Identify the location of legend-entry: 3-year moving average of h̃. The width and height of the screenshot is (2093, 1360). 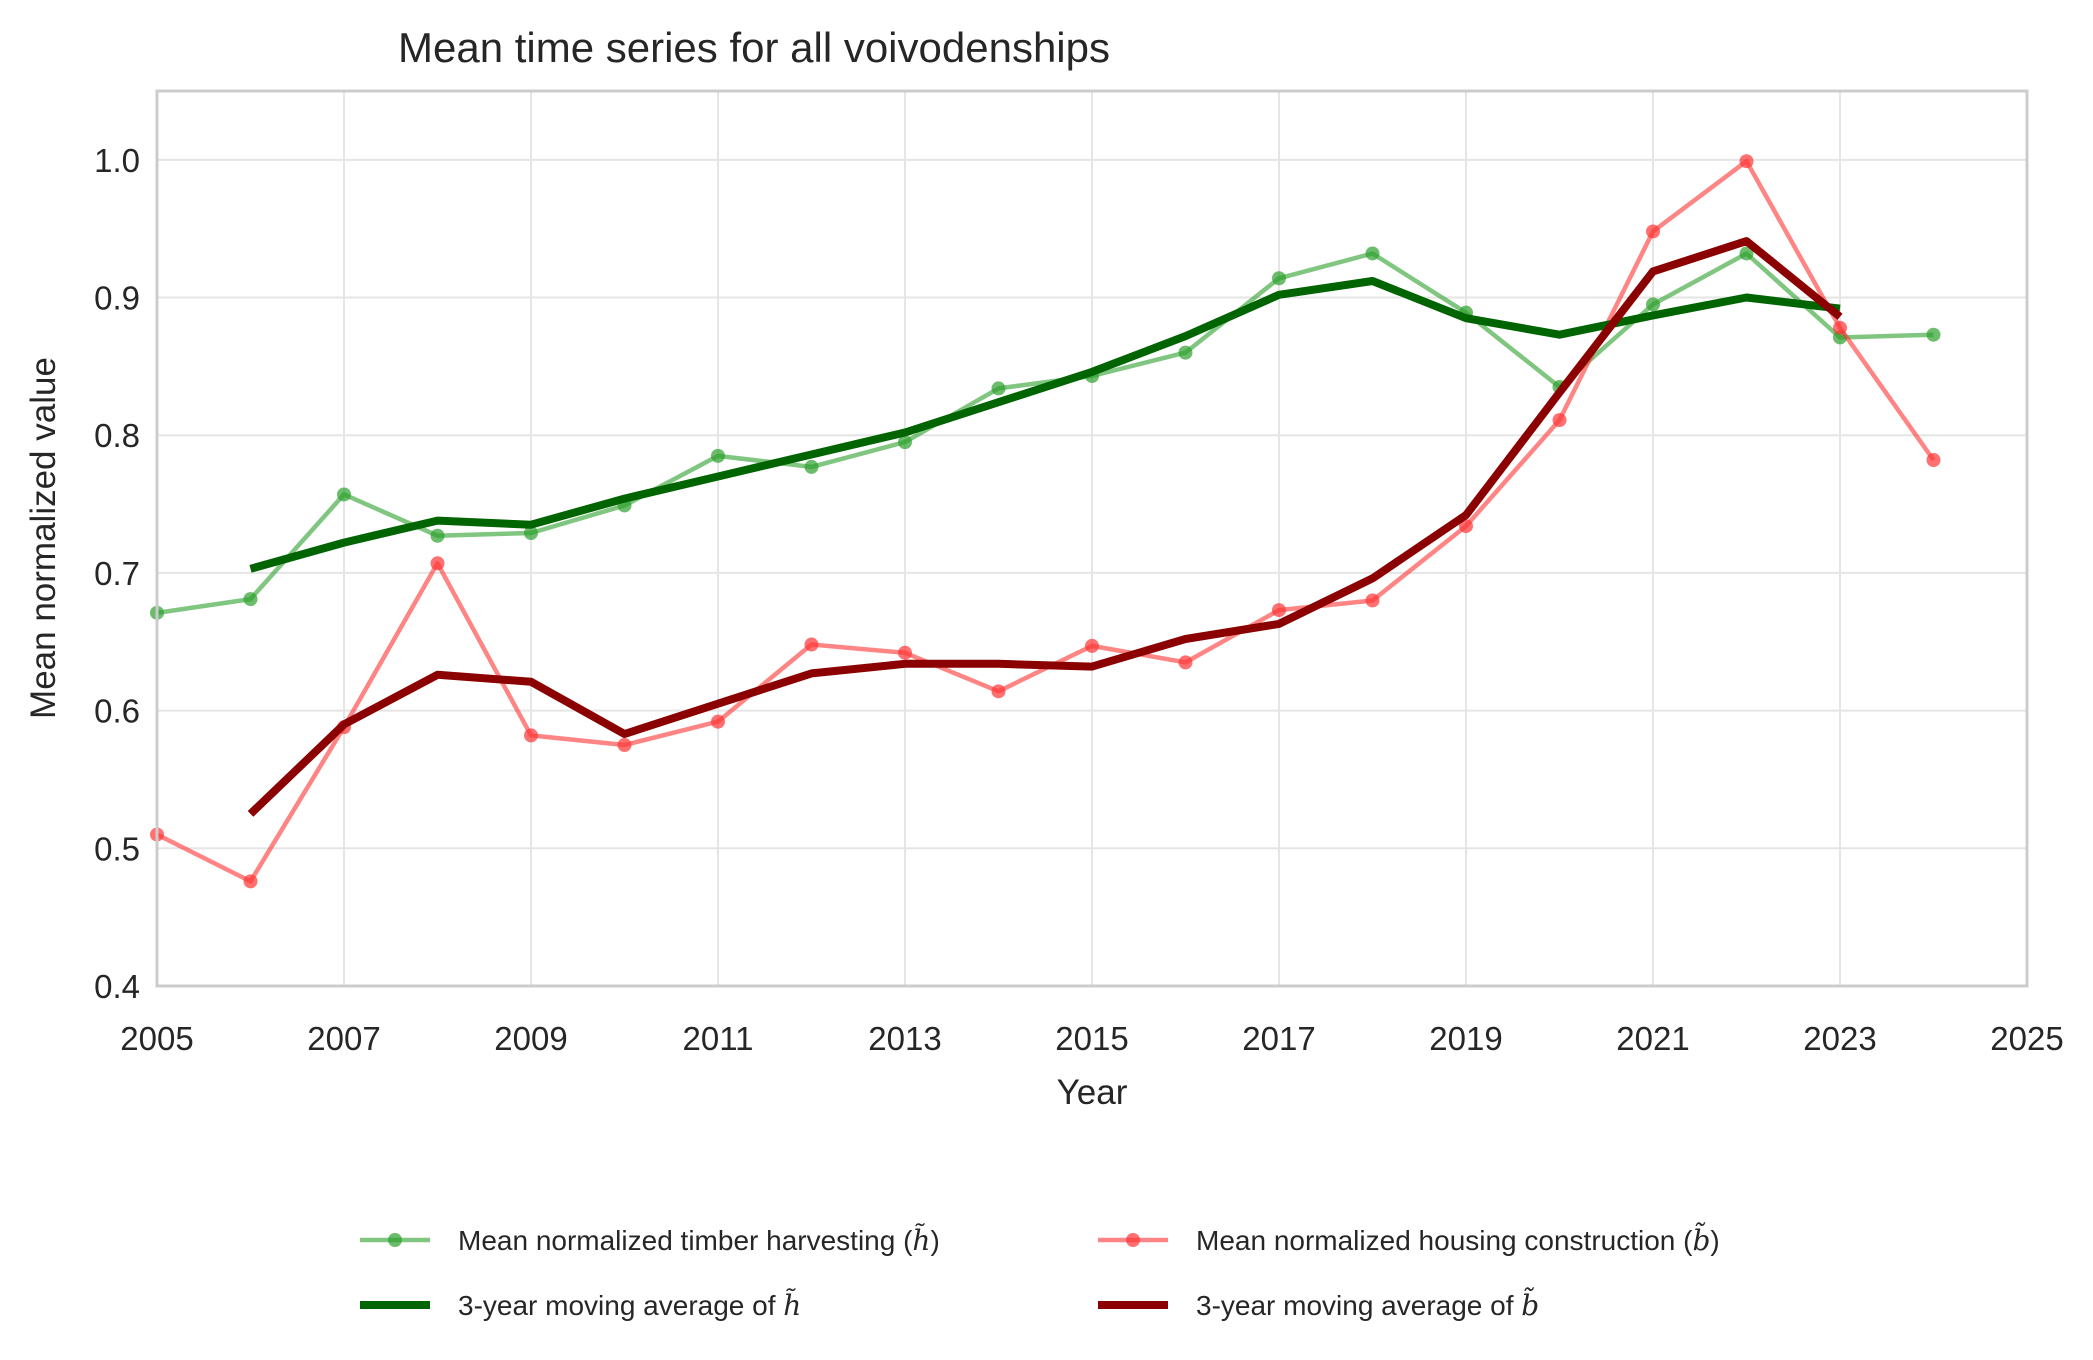
(580, 1305).